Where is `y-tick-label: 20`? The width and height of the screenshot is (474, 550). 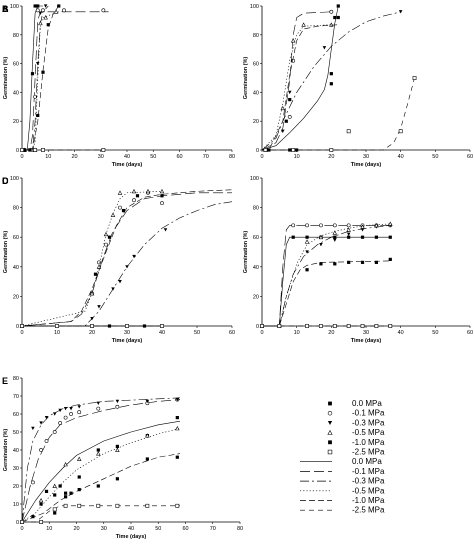 y-tick-label: 20 is located at coordinates (256, 122).